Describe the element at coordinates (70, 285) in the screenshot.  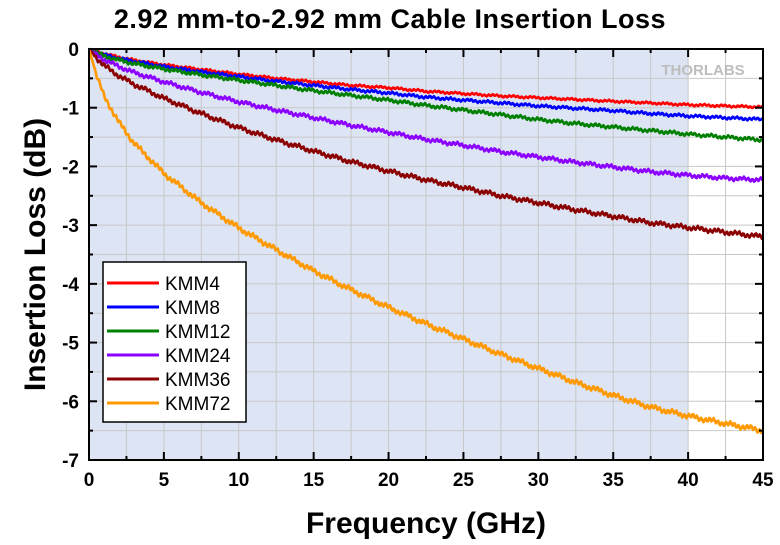
I see `y-tick-label: -4` at that location.